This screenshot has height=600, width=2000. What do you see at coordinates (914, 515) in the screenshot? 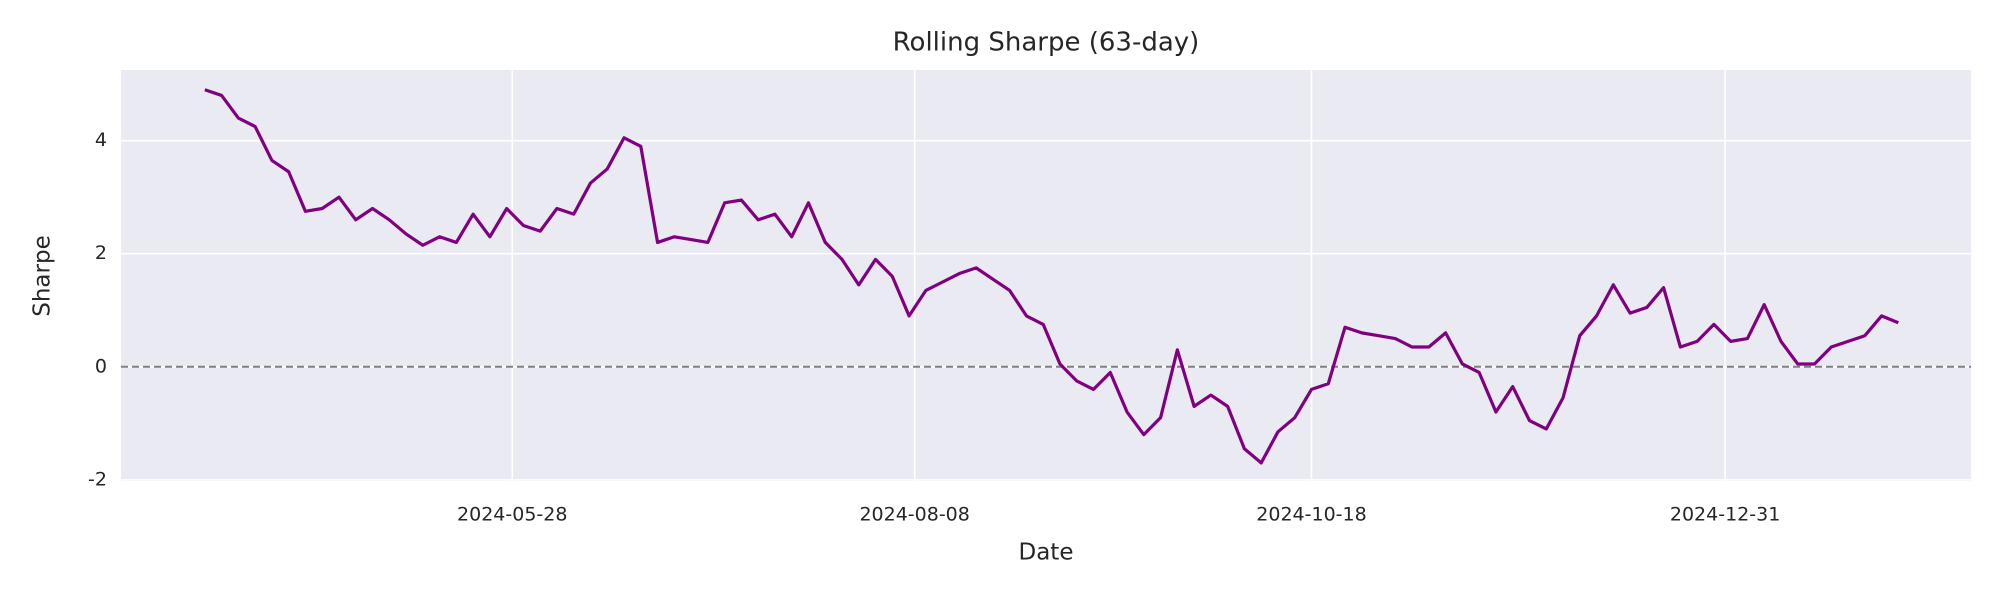
I see `x-tick-label: 2024-08-08` at bounding box center [914, 515].